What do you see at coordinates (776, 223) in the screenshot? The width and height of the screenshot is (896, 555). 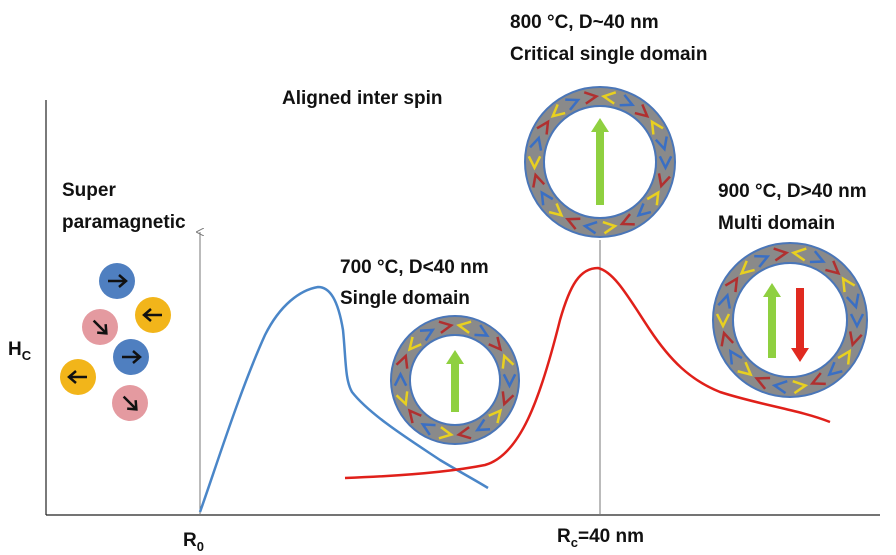 I see `label: Multi domain` at bounding box center [776, 223].